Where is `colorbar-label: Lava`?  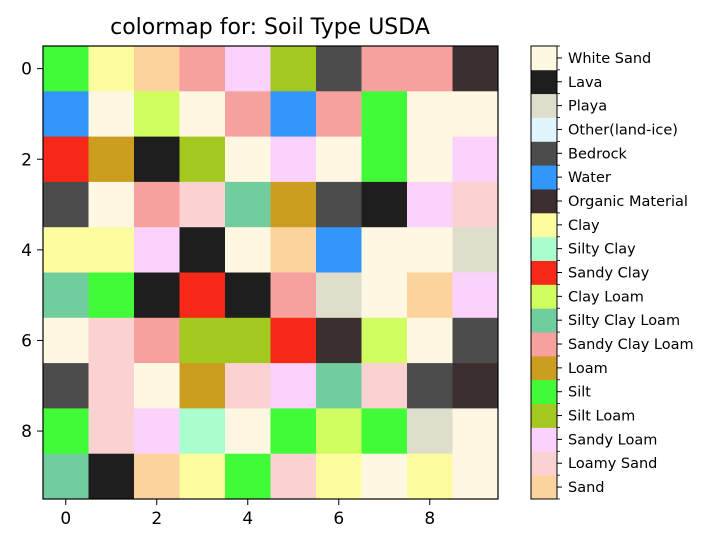
colorbar-label: Lava is located at coordinates (585, 83).